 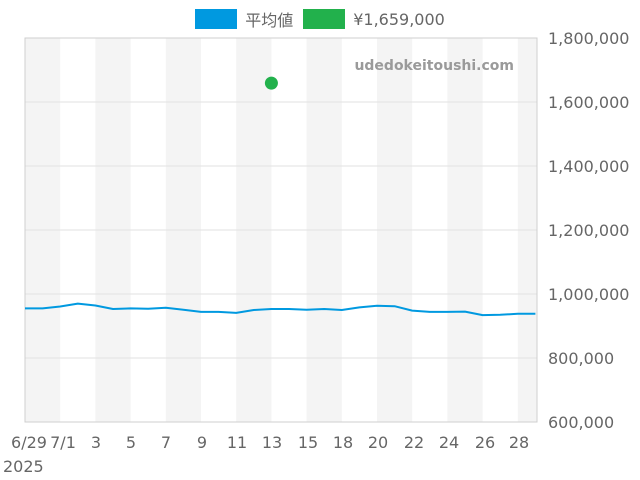 I want to click on x-tick-label: 9, so click(x=202, y=442).